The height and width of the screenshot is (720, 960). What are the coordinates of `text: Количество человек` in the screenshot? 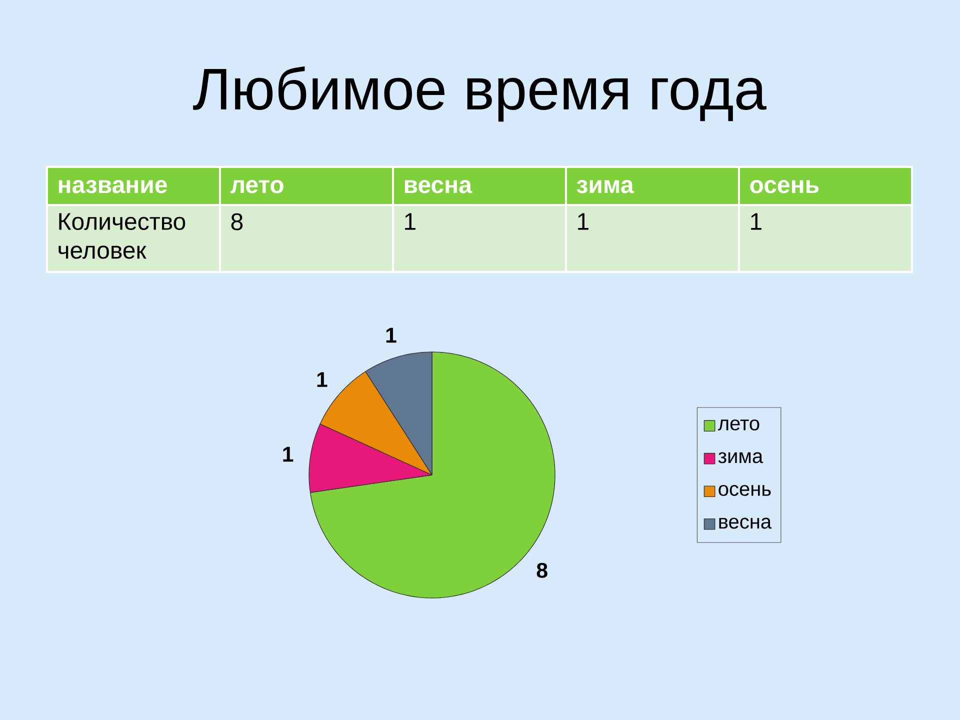 It's located at (122, 236).